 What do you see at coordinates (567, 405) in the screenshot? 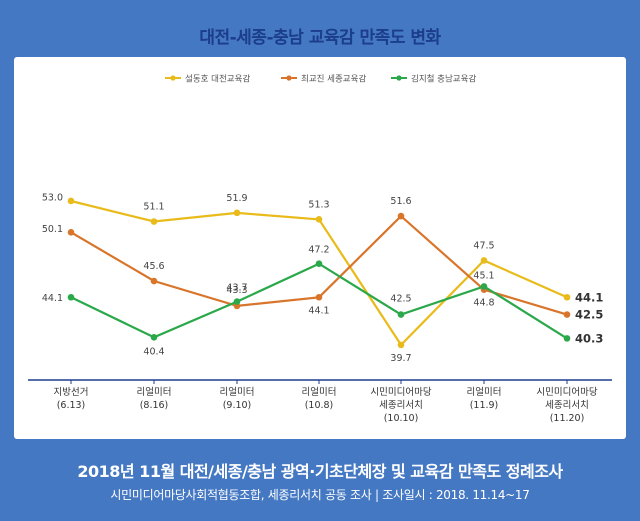
I see `x-tick-label-6-1: 세종리서치` at bounding box center [567, 405].